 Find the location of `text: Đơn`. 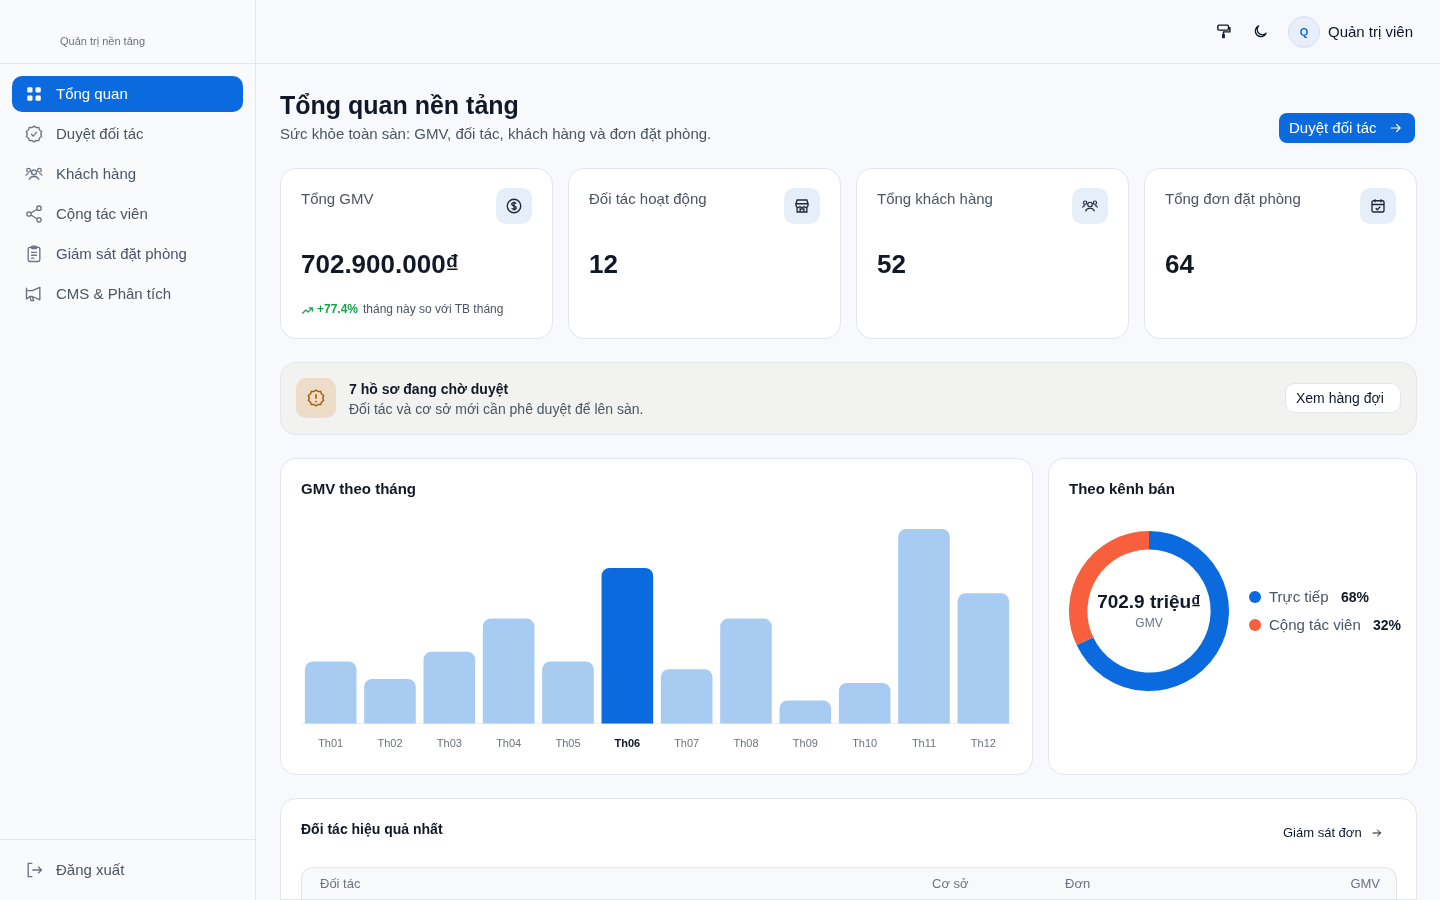

text: Đơn is located at coordinates (1078, 884).